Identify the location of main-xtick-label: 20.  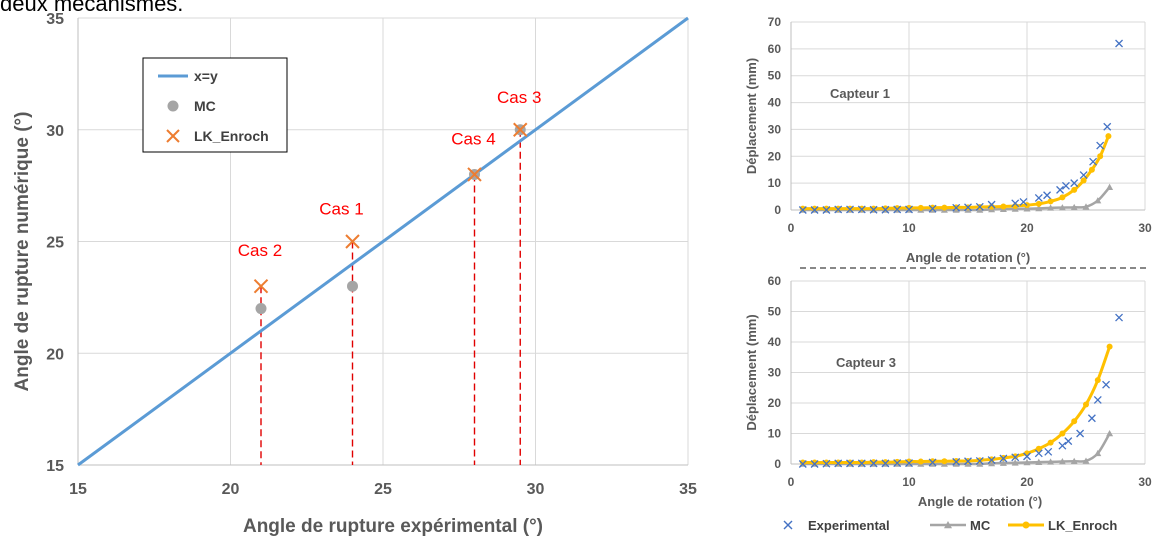
(231, 489).